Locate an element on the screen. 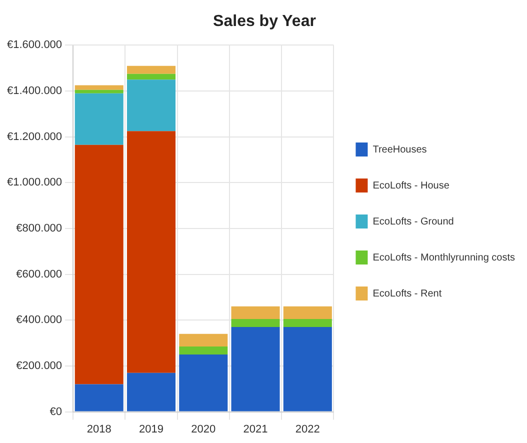 The height and width of the screenshot is (443, 527). x-tick-label: 2021 is located at coordinates (255, 429).